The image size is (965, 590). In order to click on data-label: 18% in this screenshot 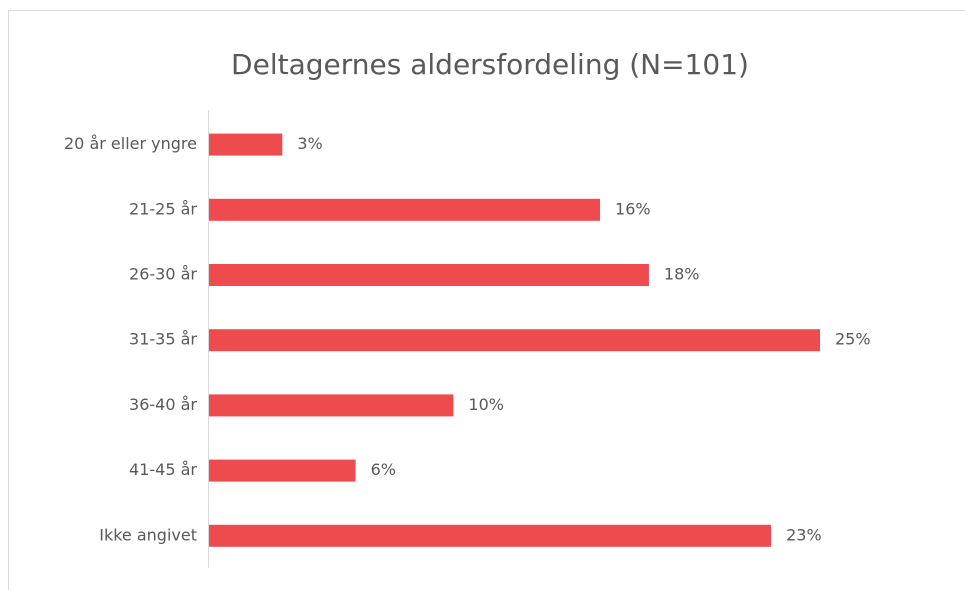, I will do `click(682, 274)`.